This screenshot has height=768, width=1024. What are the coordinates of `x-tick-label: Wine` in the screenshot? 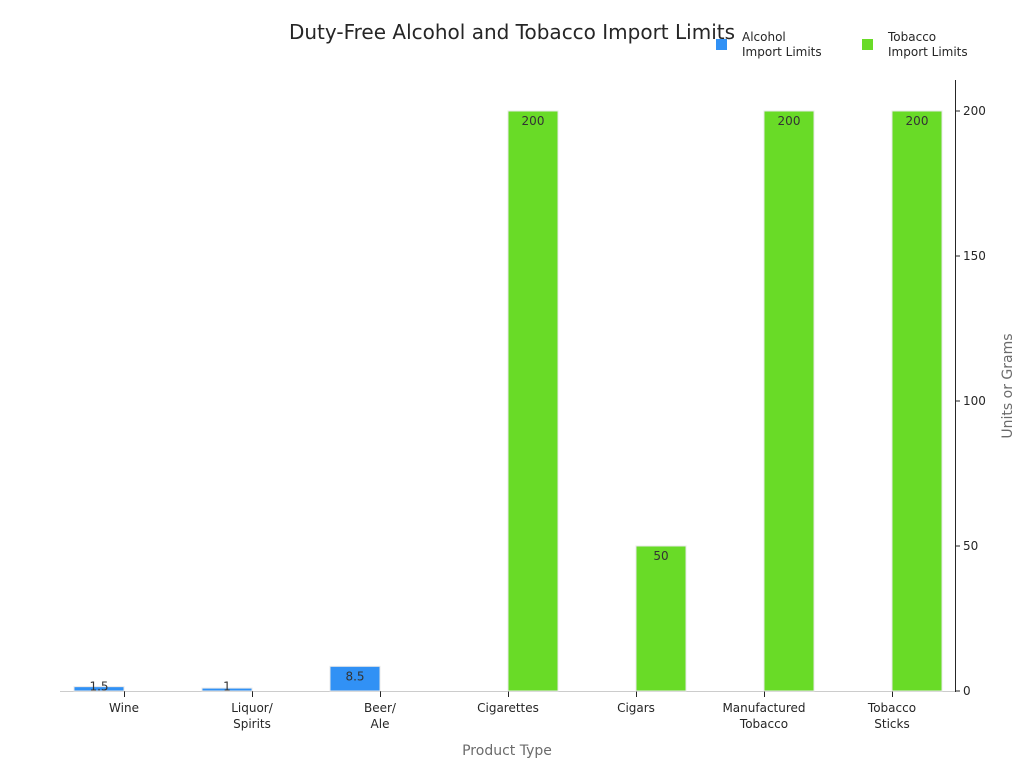 It's located at (124, 708).